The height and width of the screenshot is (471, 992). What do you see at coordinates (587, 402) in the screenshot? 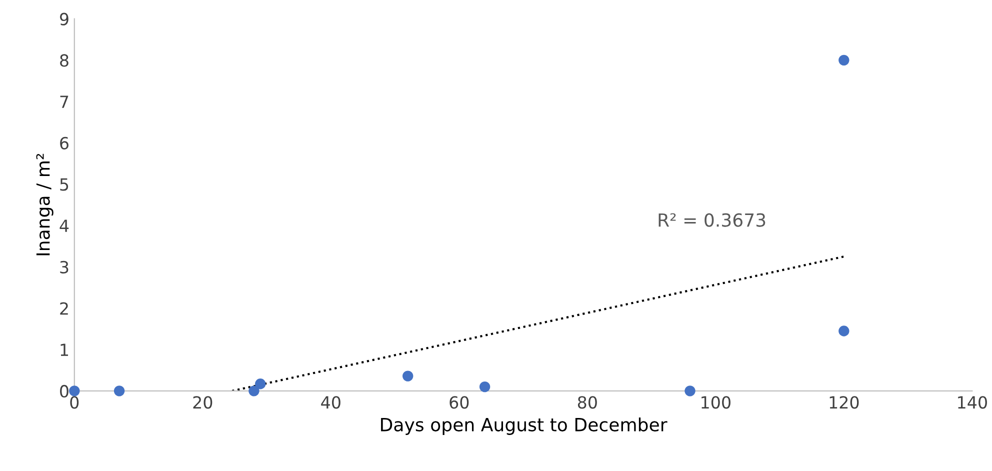
I see `x-tick-label: 80` at bounding box center [587, 402].